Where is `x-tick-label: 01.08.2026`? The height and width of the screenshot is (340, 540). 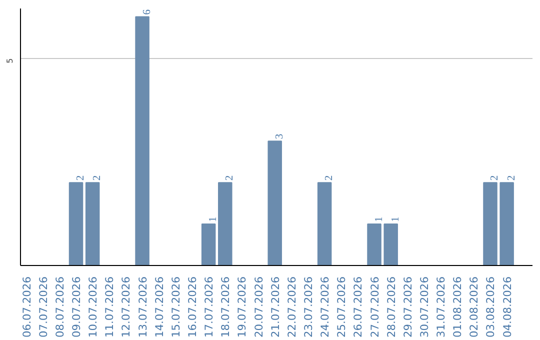 x-tick-label: 01.08.2026 is located at coordinates (457, 307).